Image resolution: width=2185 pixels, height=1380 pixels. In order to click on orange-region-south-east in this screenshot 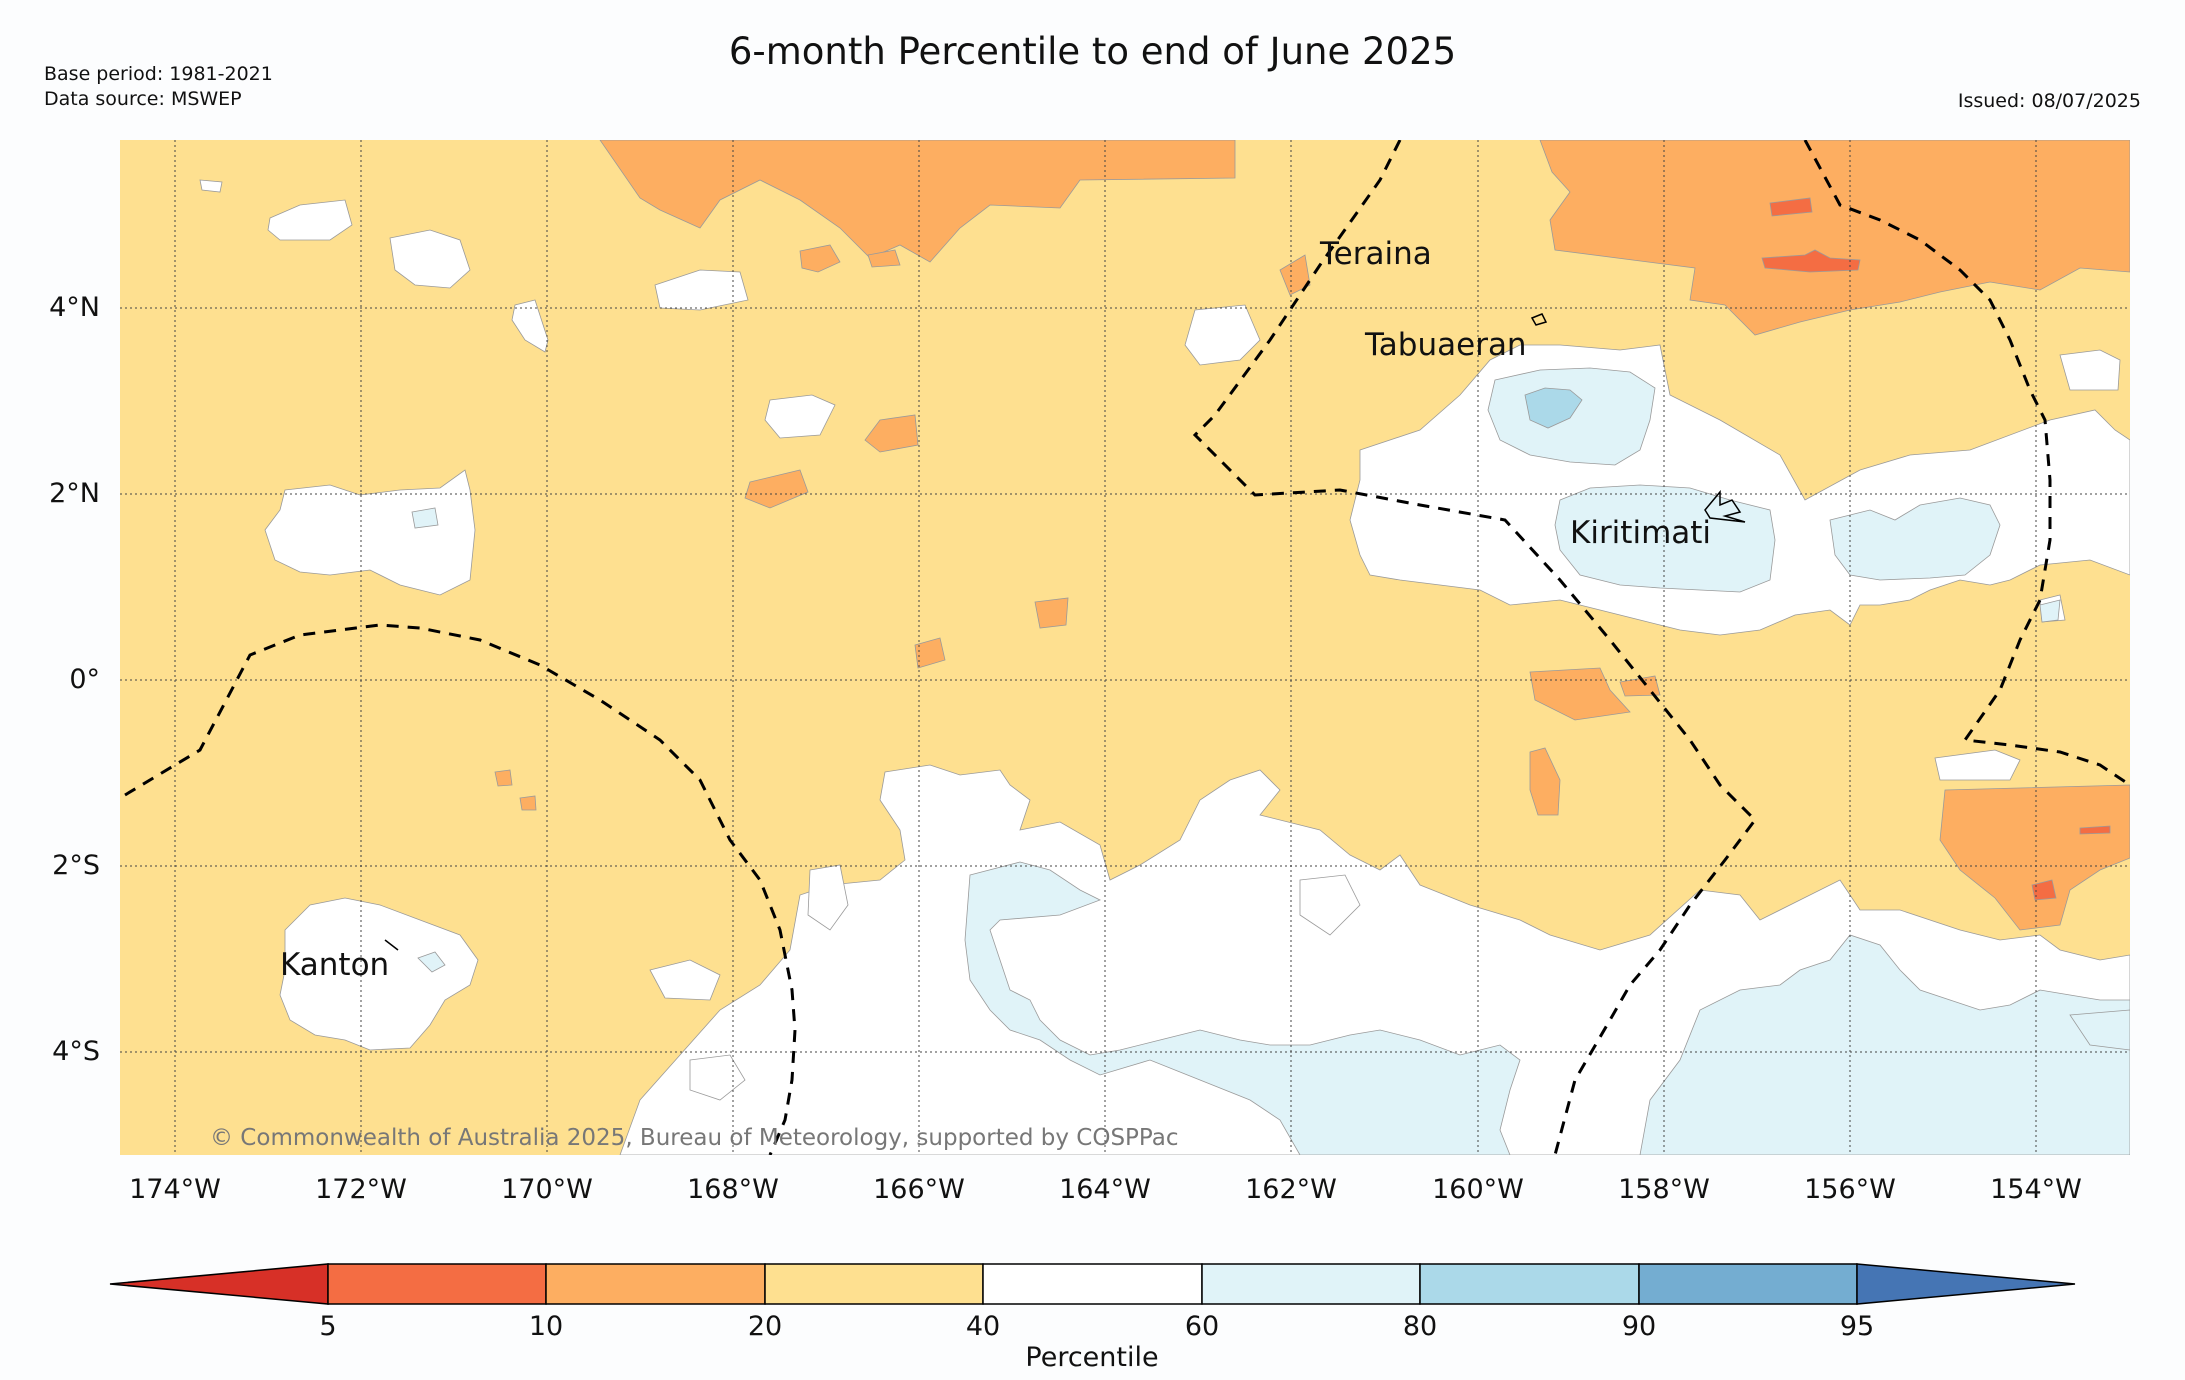, I will do `click(2034, 857)`.